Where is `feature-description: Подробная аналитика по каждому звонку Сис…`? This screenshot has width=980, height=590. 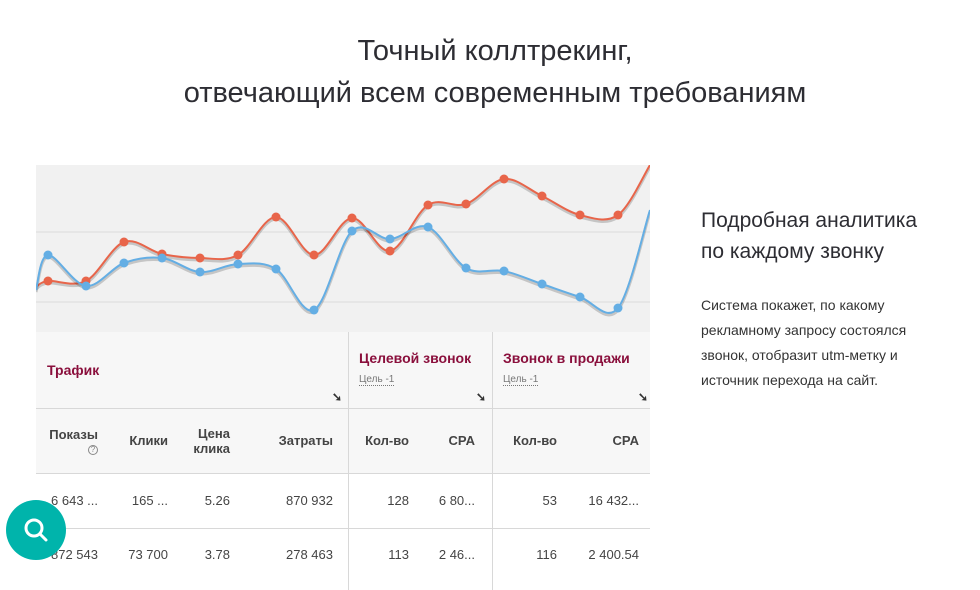
feature-description: Подробная аналитика по каждому звонку Сис… is located at coordinates (821, 299).